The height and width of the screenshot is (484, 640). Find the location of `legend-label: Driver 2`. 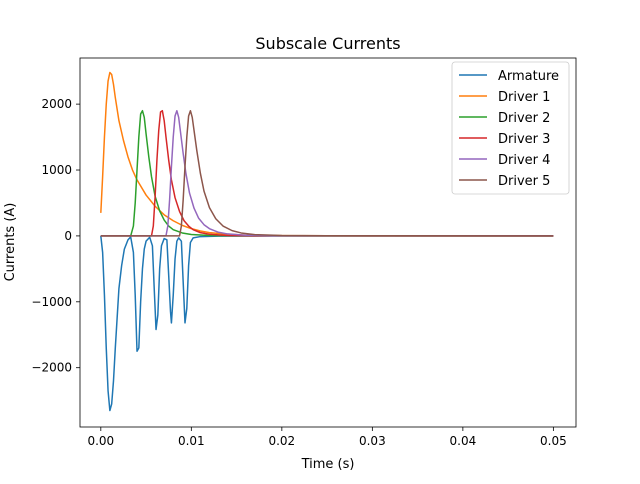

legend-label: Driver 2 is located at coordinates (524, 118).